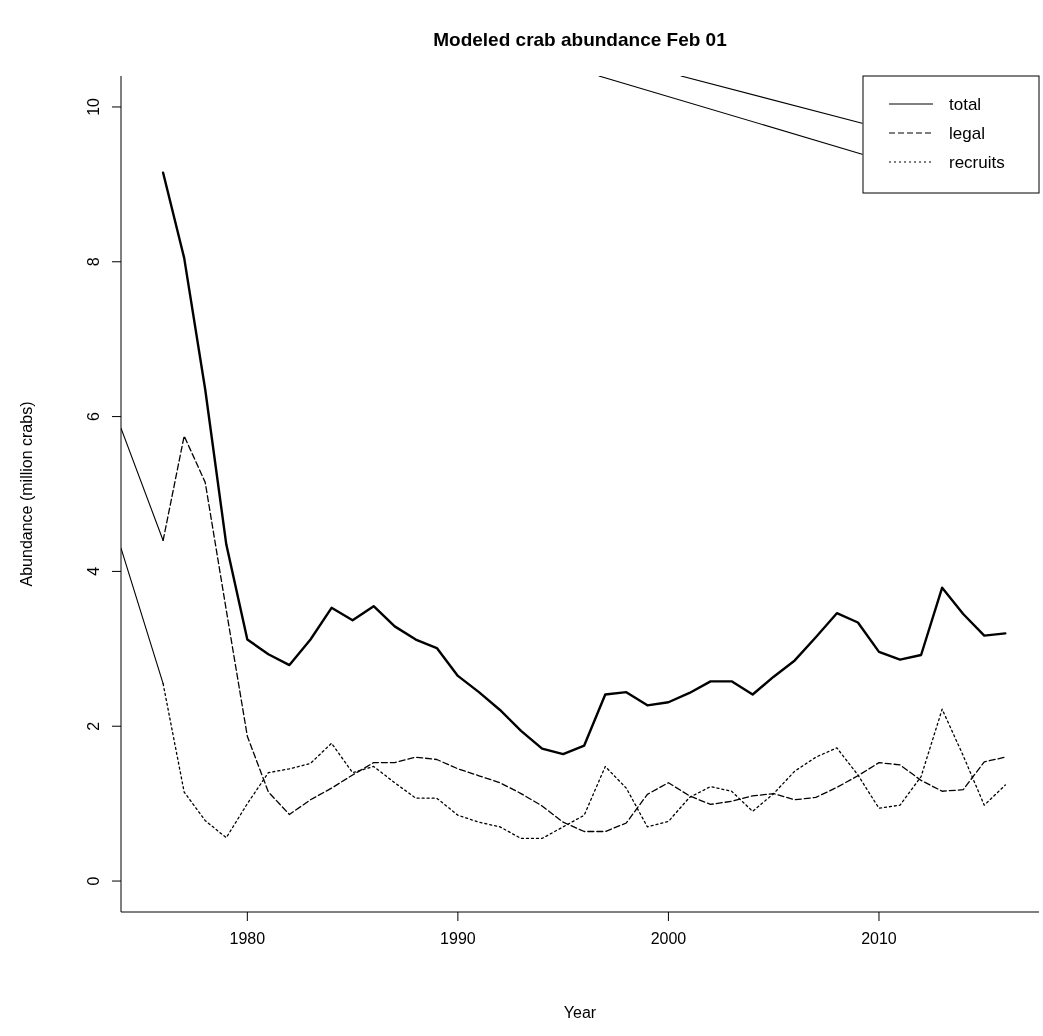 The image size is (1043, 1036). I want to click on legend-label: recruits, so click(977, 162).